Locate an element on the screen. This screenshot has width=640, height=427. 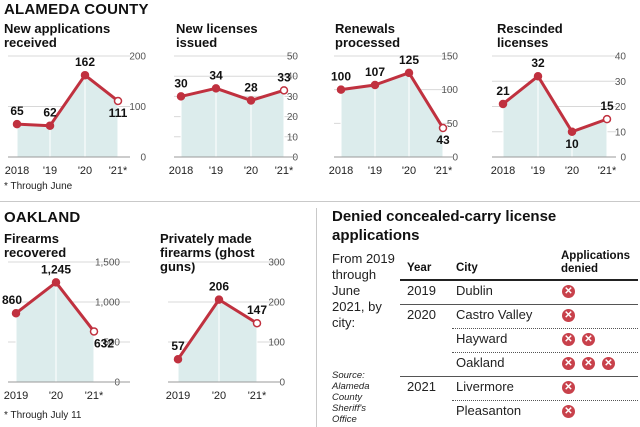
oakland-footnote: * Through July 11 is located at coordinates (43, 415).